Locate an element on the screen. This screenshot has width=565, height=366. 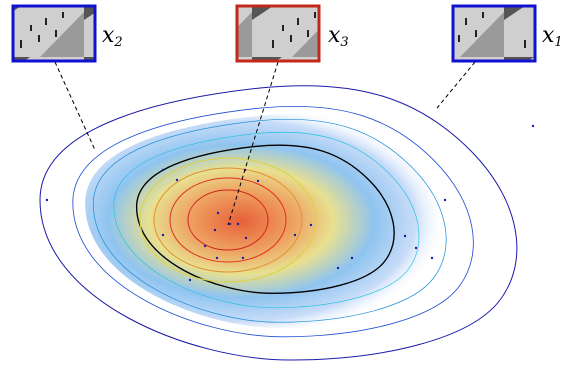
label: x1 is located at coordinates (552, 36).